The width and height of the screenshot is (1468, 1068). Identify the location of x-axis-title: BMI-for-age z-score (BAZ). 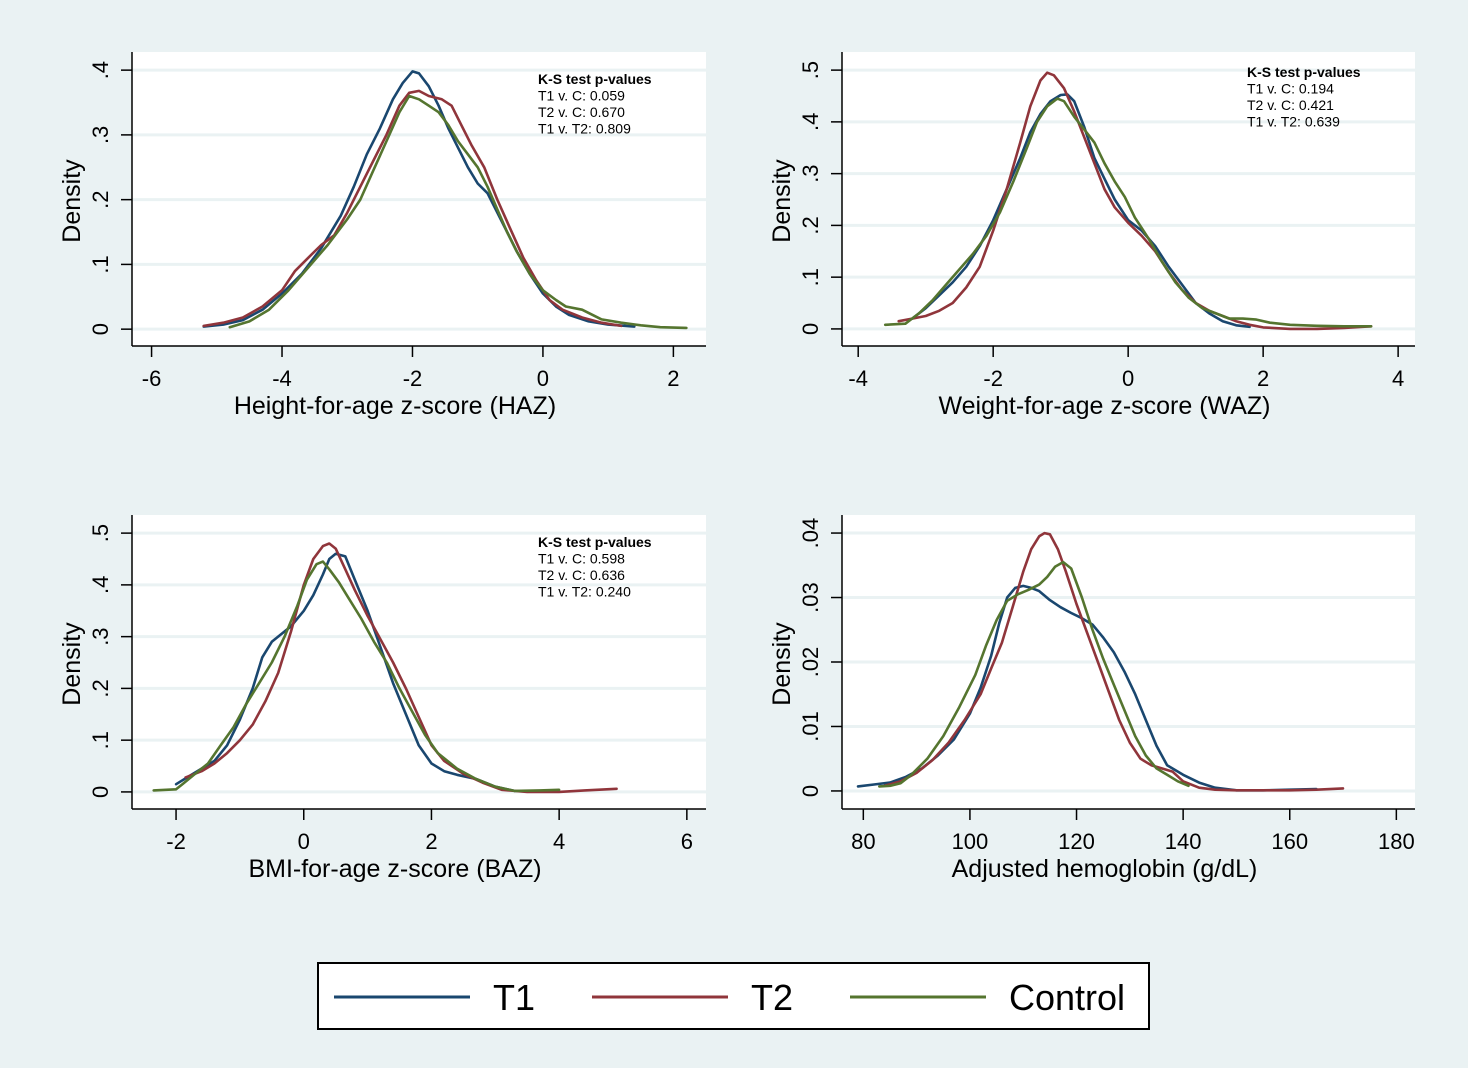
(394, 869).